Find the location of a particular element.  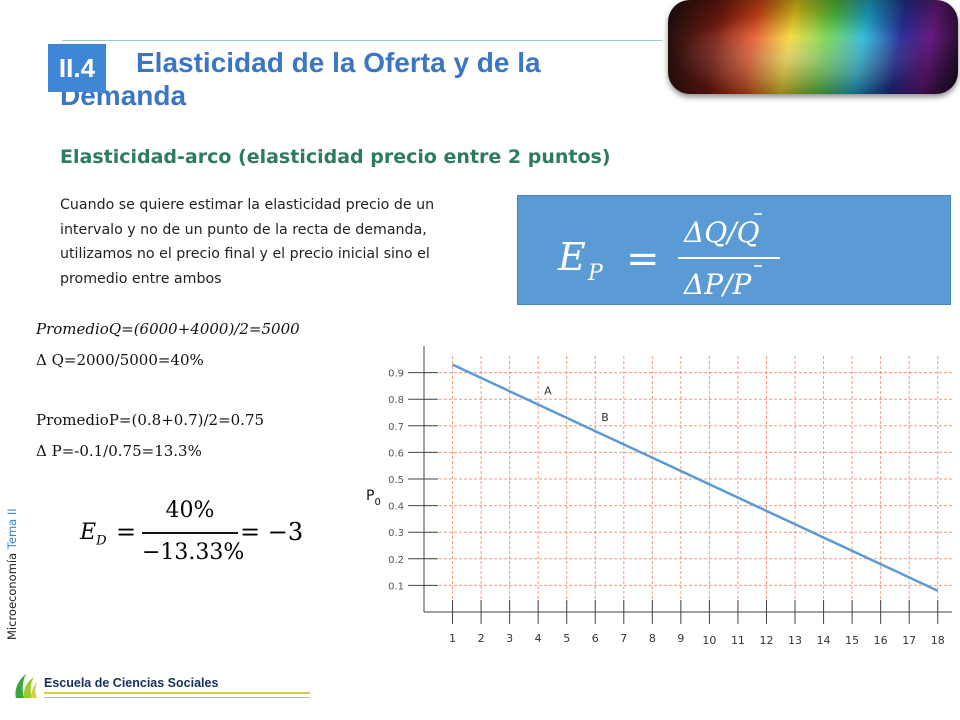

elasticity-result: ED = 40% −13.33% = −3 is located at coordinates (210, 538).